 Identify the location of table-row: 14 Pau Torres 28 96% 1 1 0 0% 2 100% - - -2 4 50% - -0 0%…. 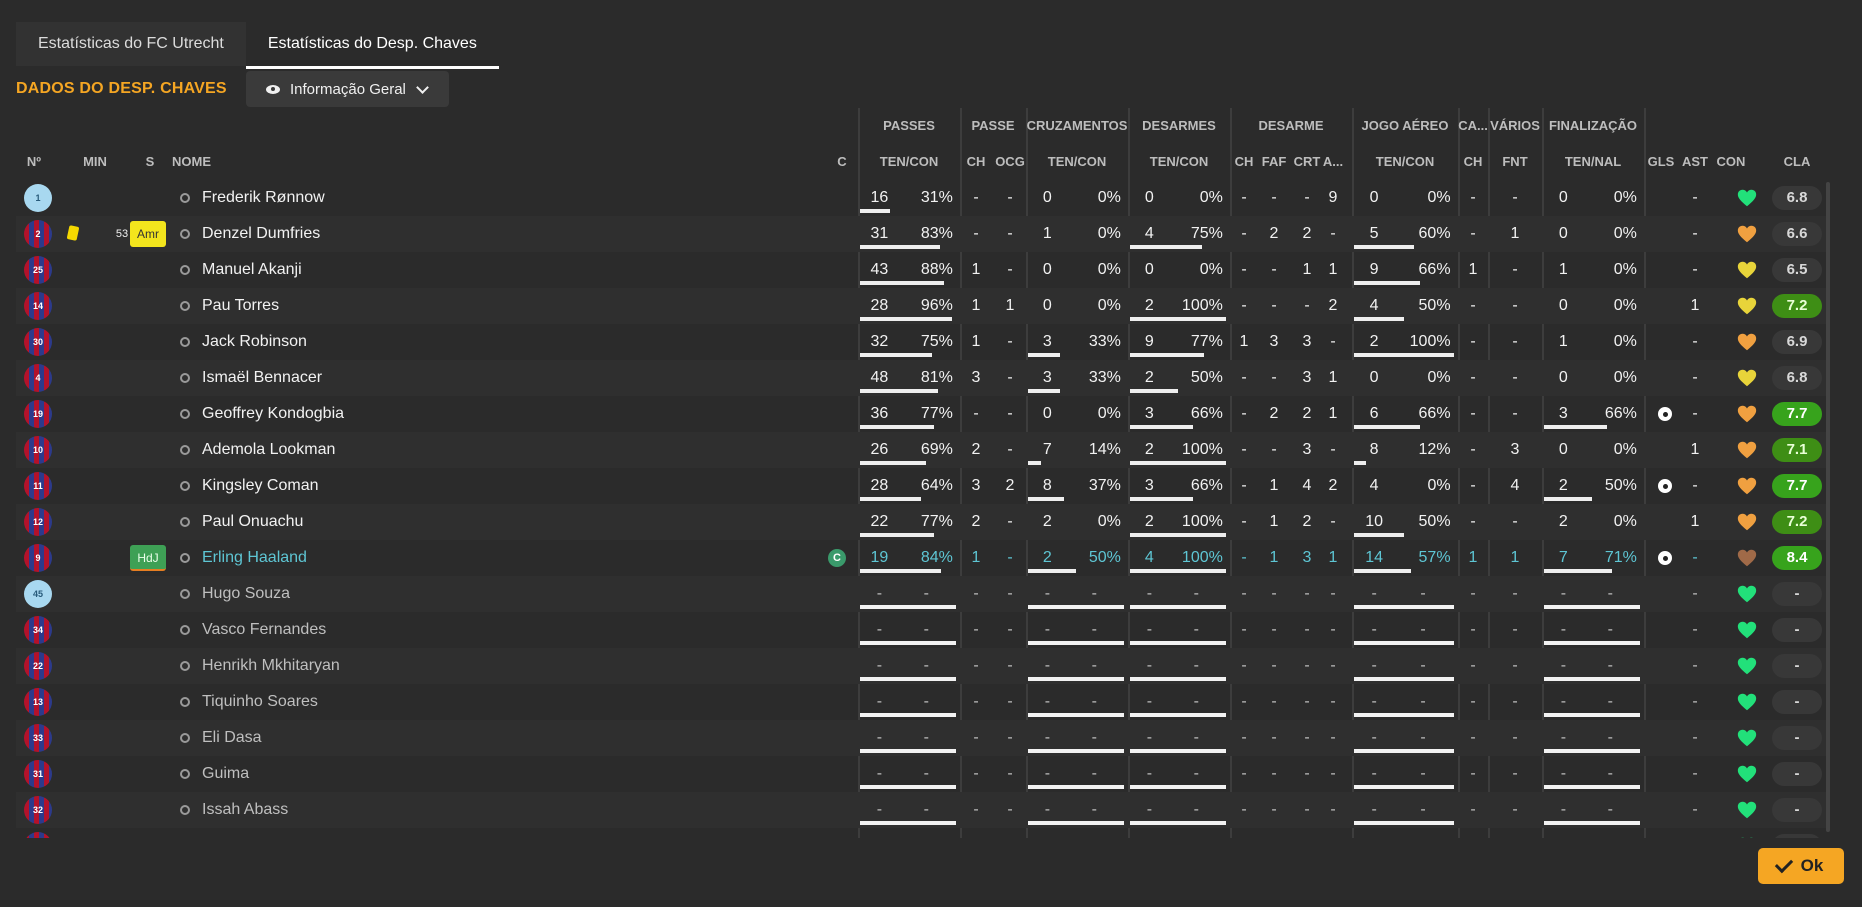
(921, 306).